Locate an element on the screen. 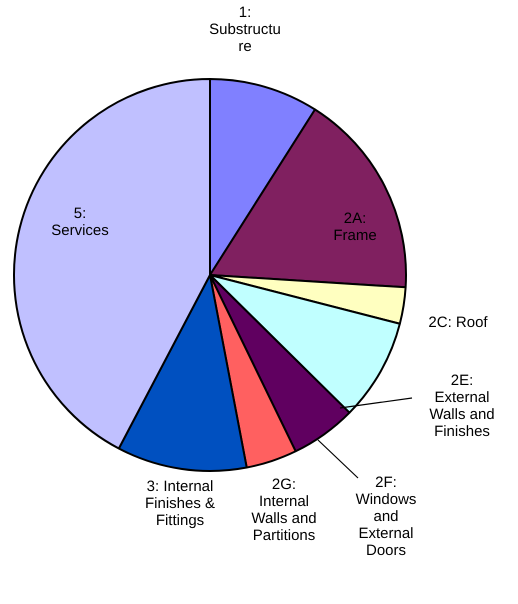  slice-label: 1: Substructure is located at coordinates (245, 29).